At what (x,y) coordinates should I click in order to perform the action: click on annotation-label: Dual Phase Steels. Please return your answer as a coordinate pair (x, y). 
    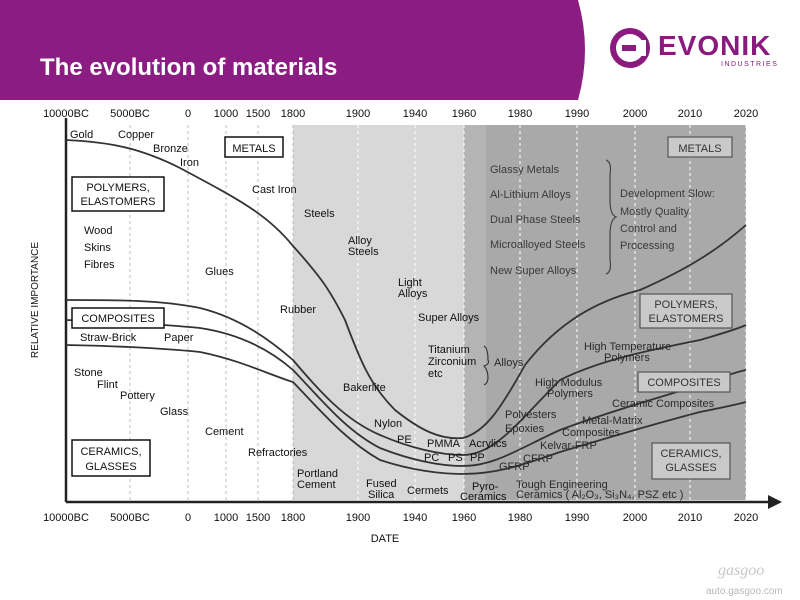
    Looking at the image, I should click on (535, 220).